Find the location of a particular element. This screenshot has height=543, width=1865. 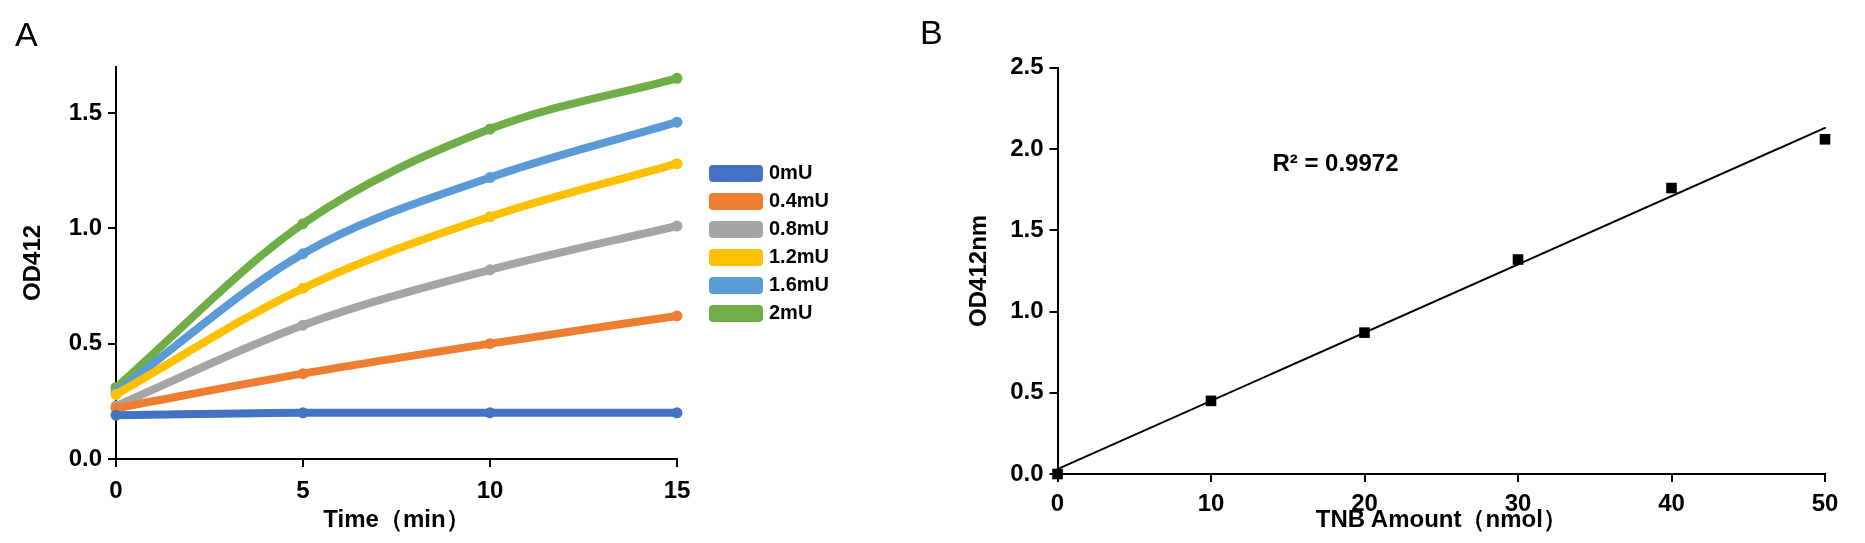

legend-label: 0mU is located at coordinates (790, 172).